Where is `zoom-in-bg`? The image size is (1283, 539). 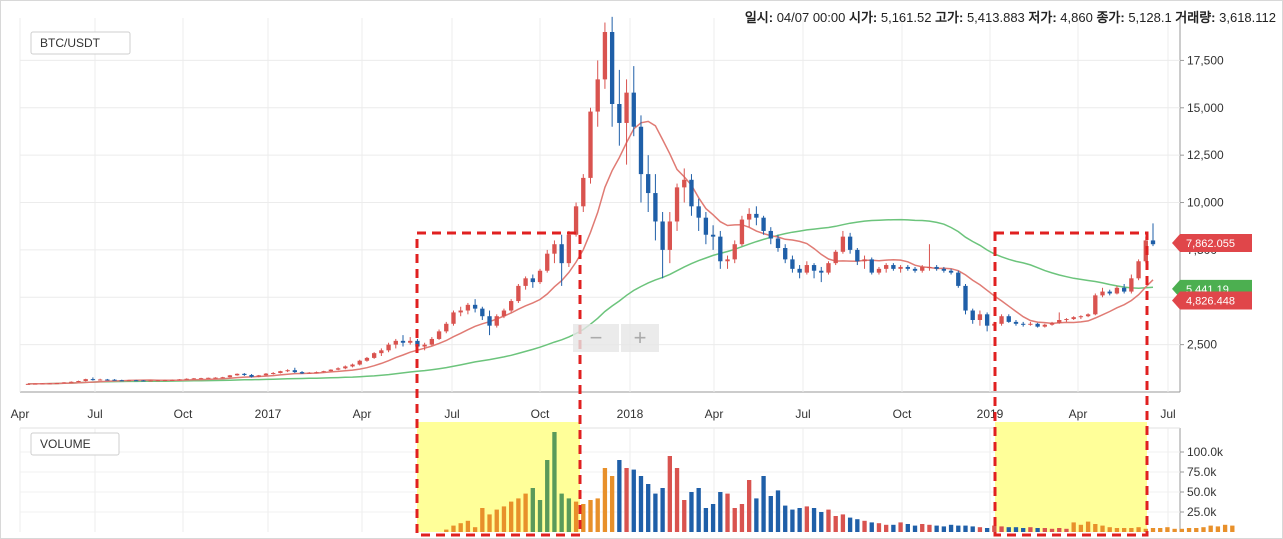 zoom-in-bg is located at coordinates (640, 338).